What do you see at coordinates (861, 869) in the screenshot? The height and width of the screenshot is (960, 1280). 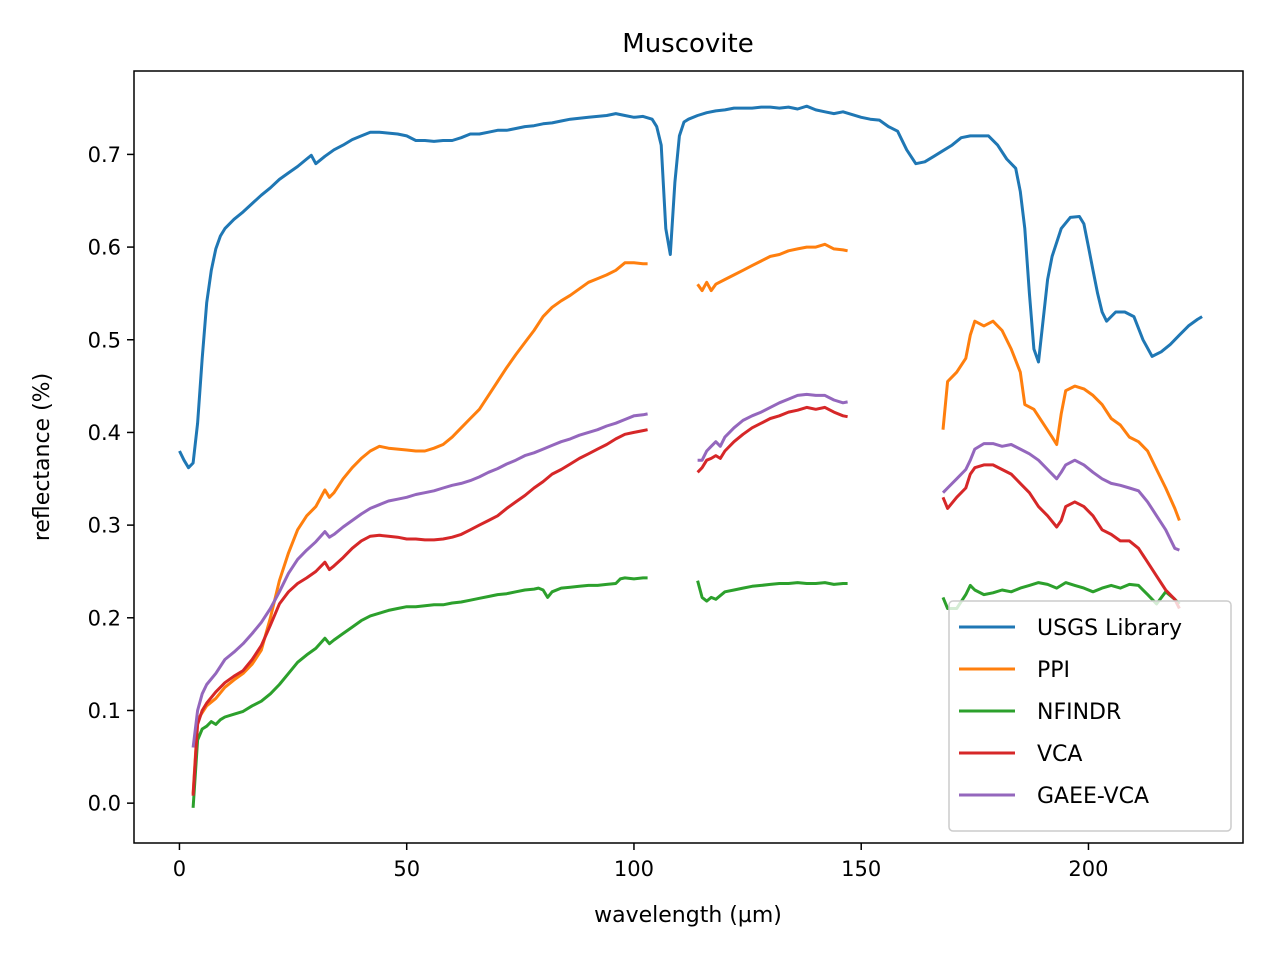 I see `x-tick-label: 150` at bounding box center [861, 869].